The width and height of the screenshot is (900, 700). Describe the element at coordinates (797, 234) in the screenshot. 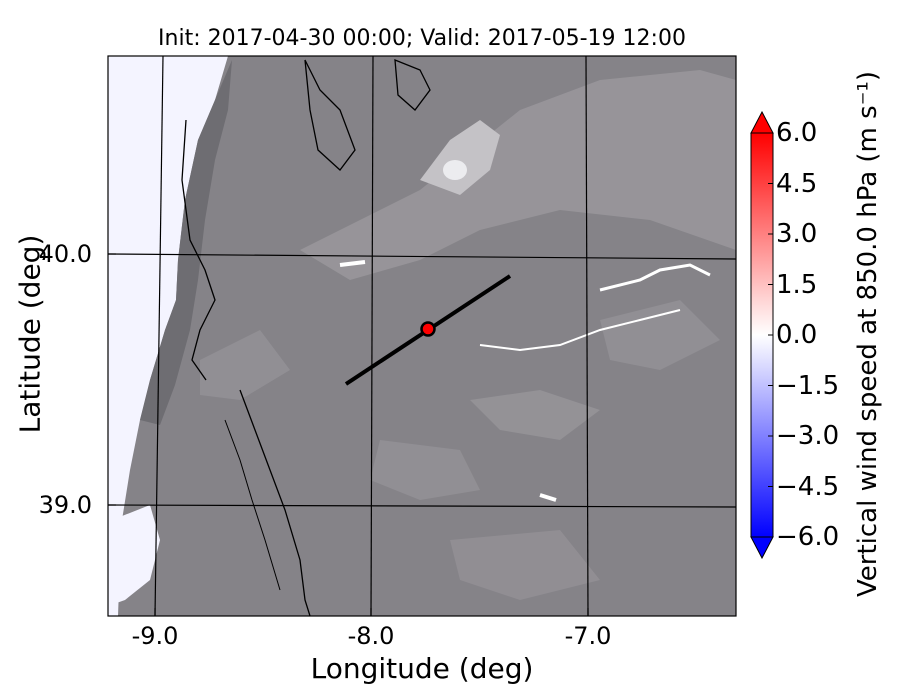

I see `colorbar-tick-label: 3.0` at that location.